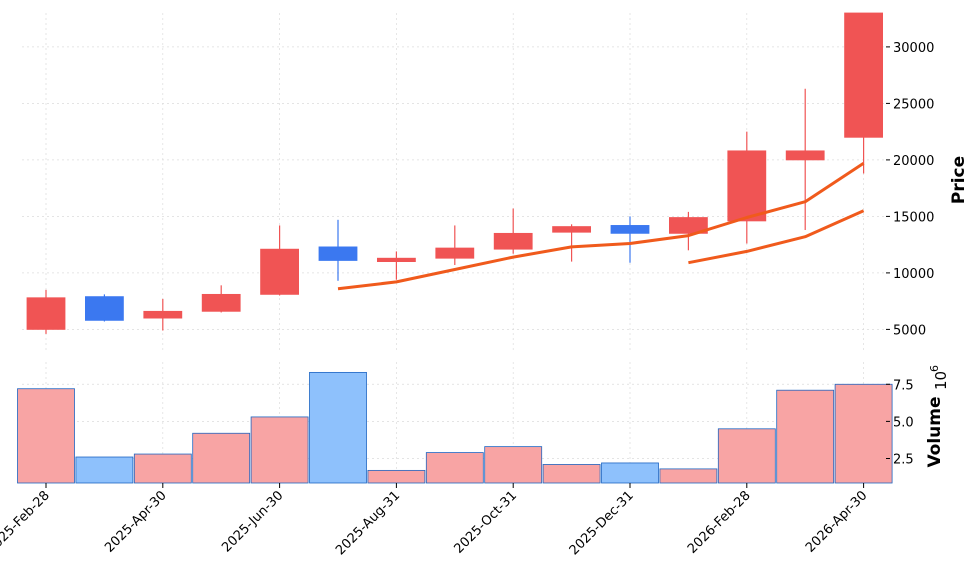  I want to click on moving-average-line-ma6, so click(776, 237).